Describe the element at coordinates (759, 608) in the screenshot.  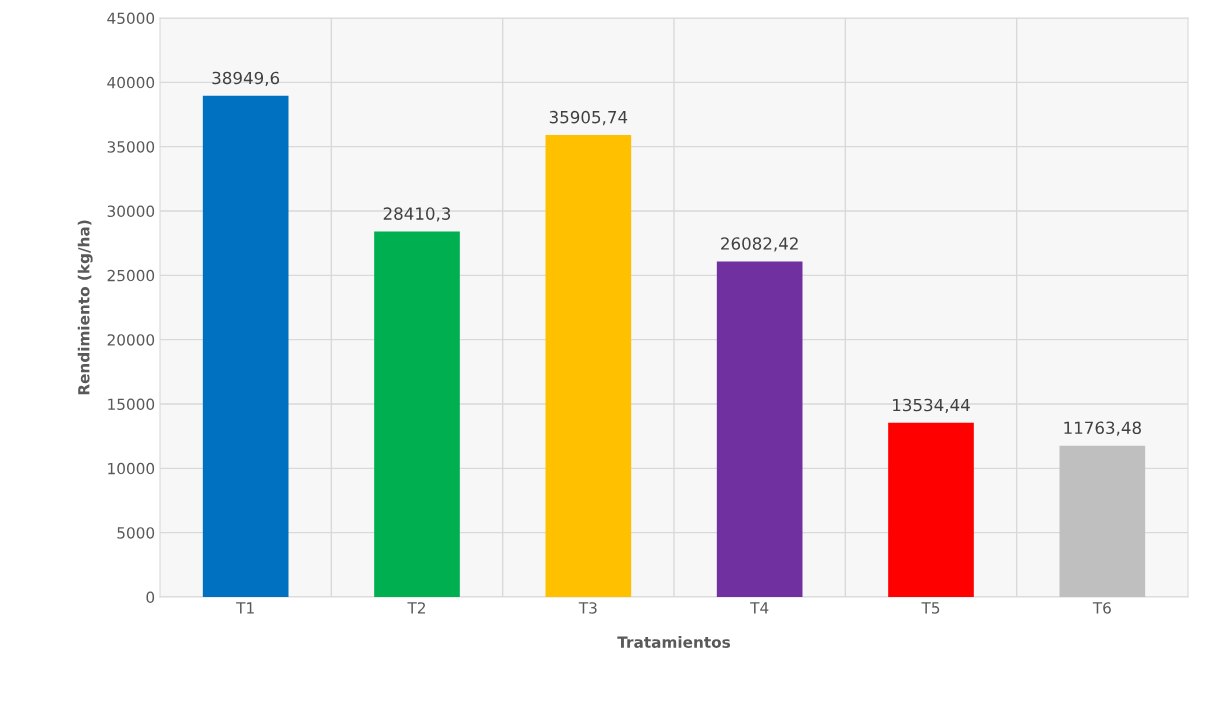
I see `x-tick-label: T4` at that location.